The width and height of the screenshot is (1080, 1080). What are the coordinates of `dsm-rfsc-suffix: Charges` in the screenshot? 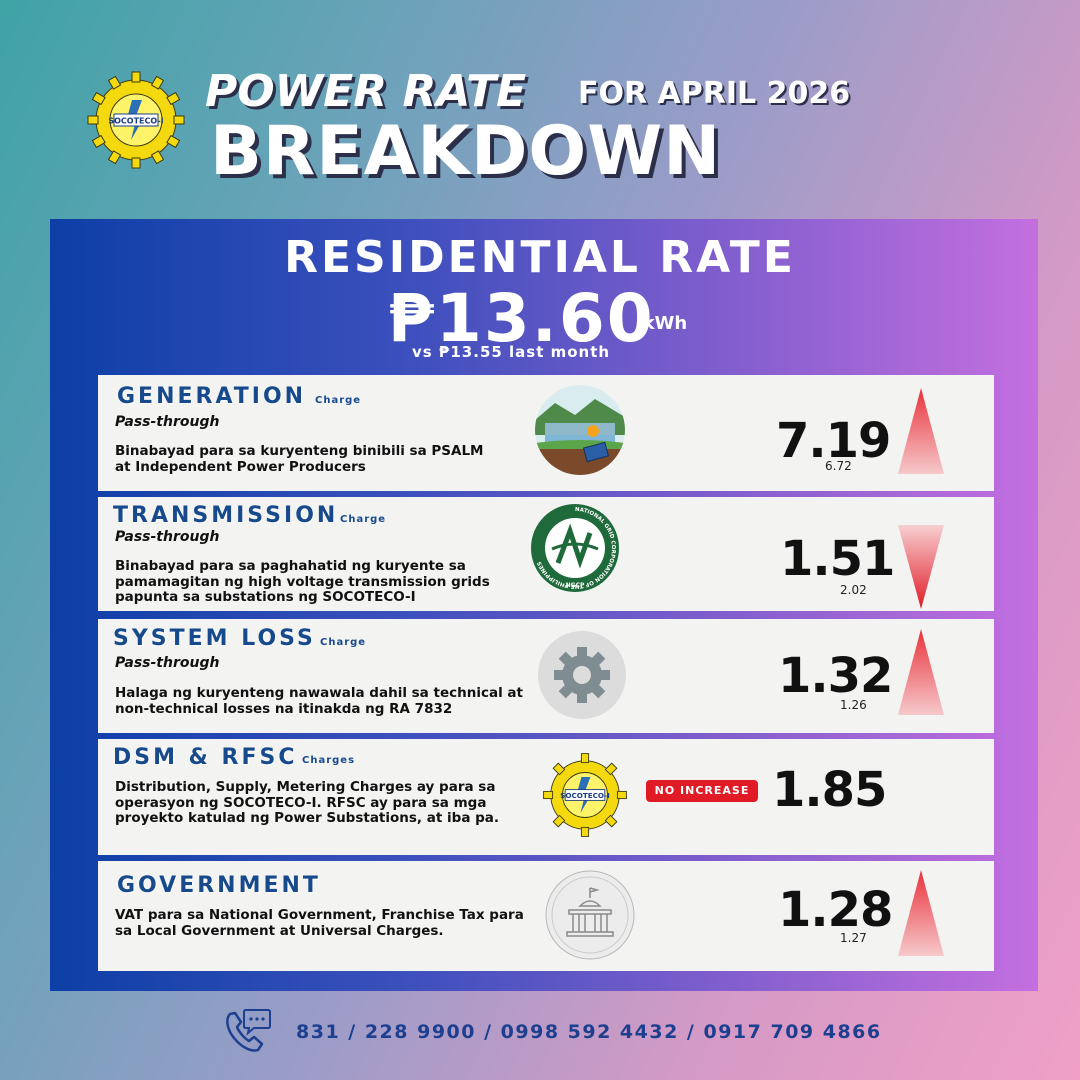 It's located at (329, 760).